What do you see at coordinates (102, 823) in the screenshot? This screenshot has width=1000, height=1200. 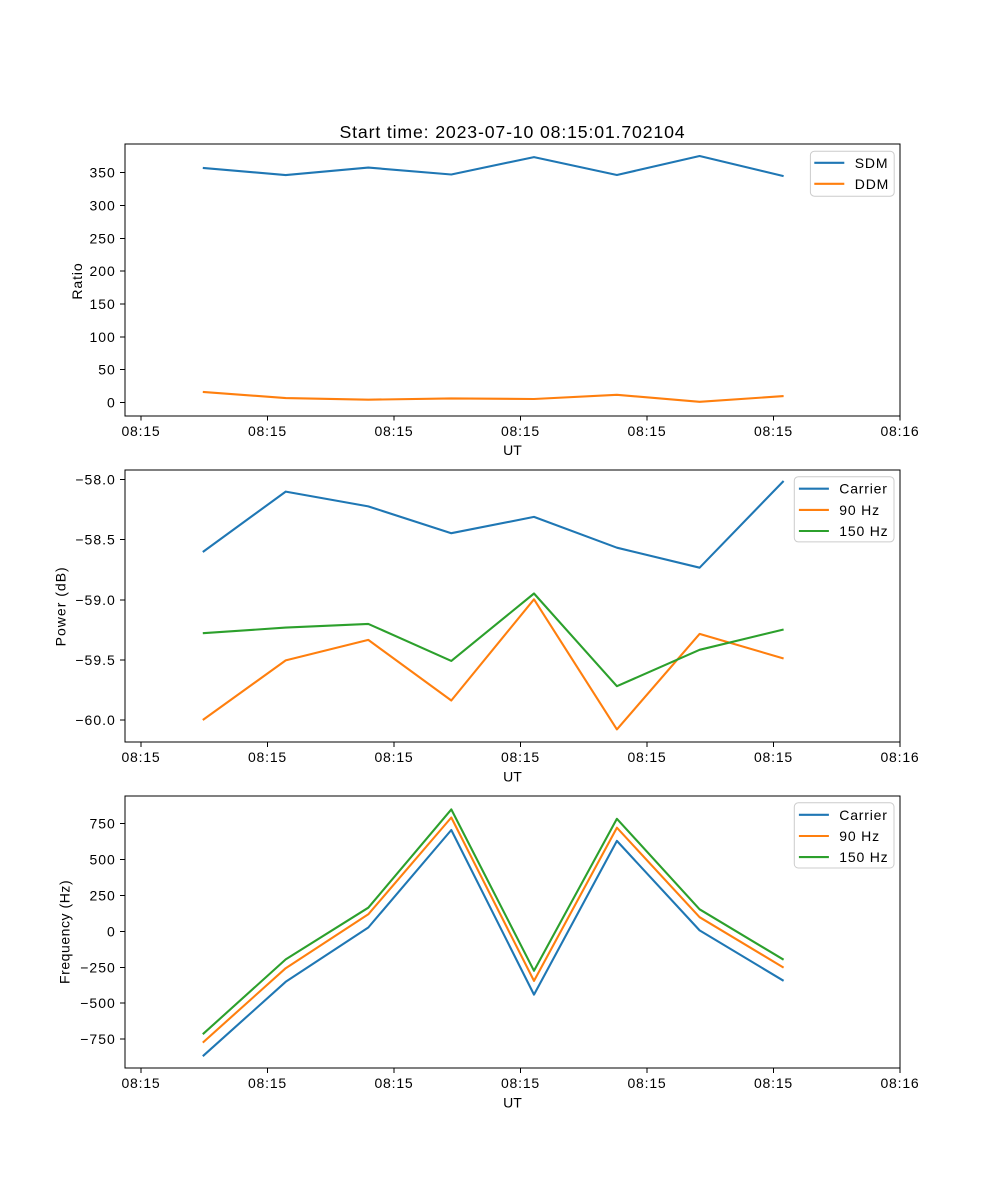 I see `svg-text: 750` at bounding box center [102, 823].